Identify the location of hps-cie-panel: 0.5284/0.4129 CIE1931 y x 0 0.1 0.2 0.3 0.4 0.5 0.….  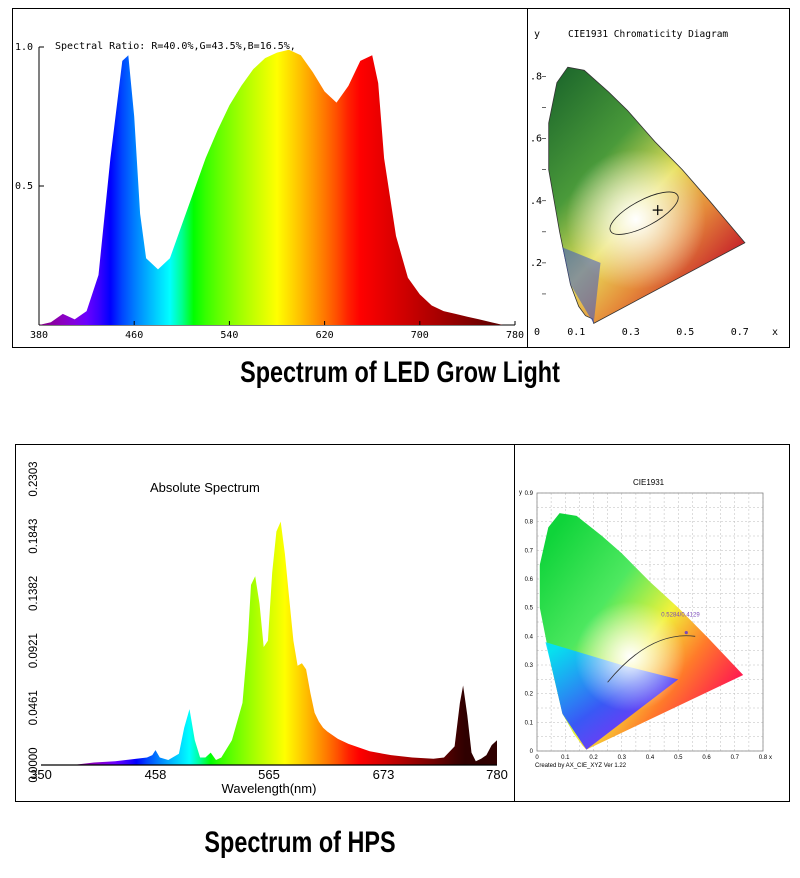
(652, 623).